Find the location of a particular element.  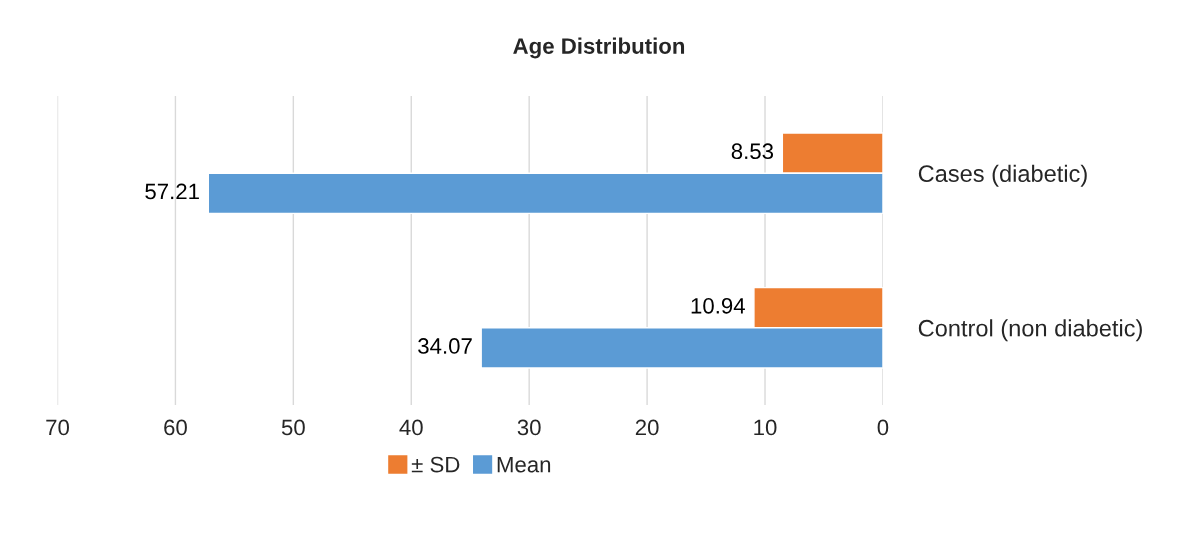

chart-title: Age Distribution is located at coordinates (599, 48).